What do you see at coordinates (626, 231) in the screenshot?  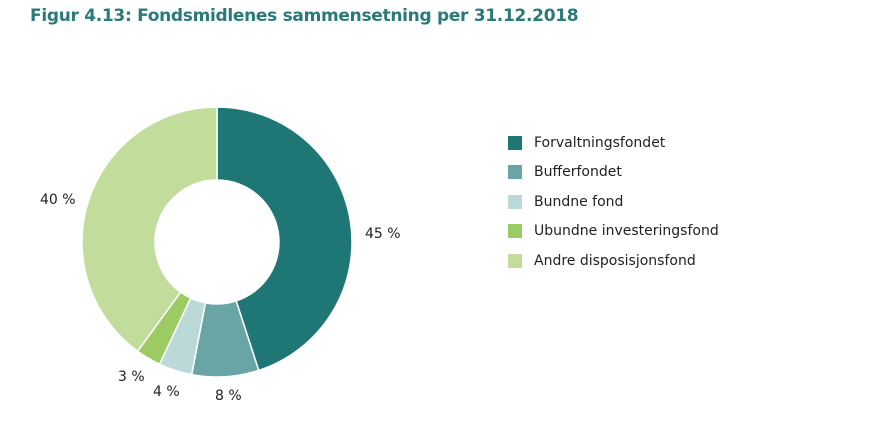 I see `legend-label: Ubundne investeringsfond` at bounding box center [626, 231].